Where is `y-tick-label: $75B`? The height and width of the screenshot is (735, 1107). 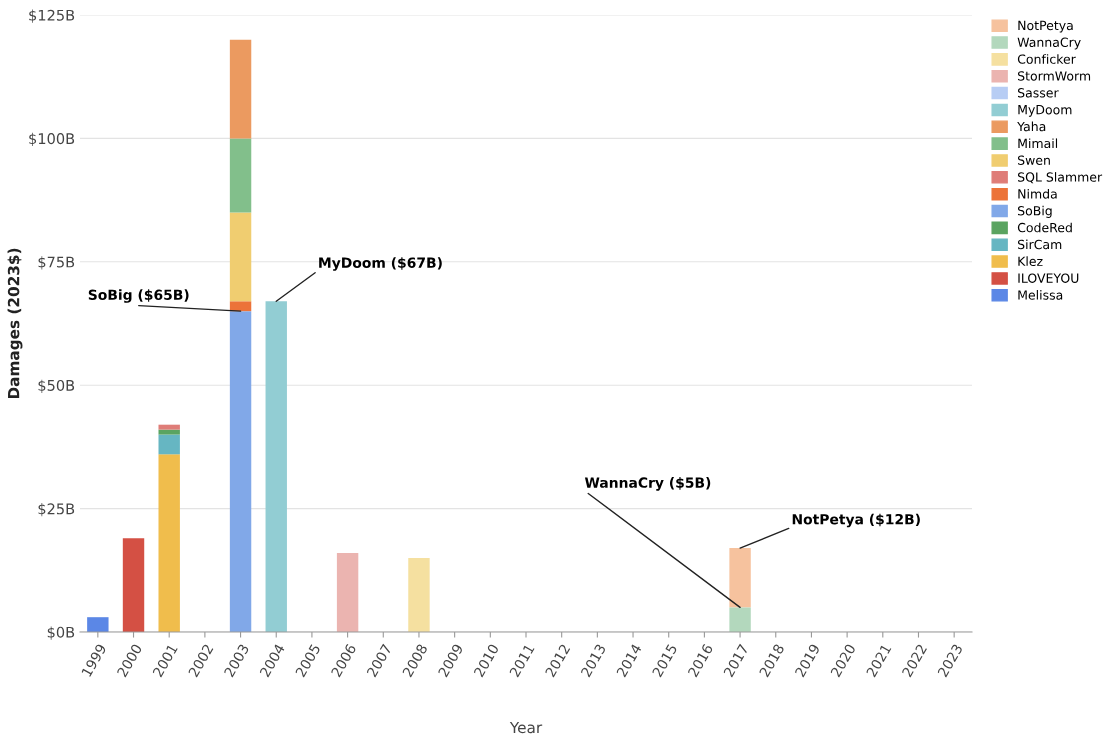
y-tick-label: $75B is located at coordinates (56, 263).